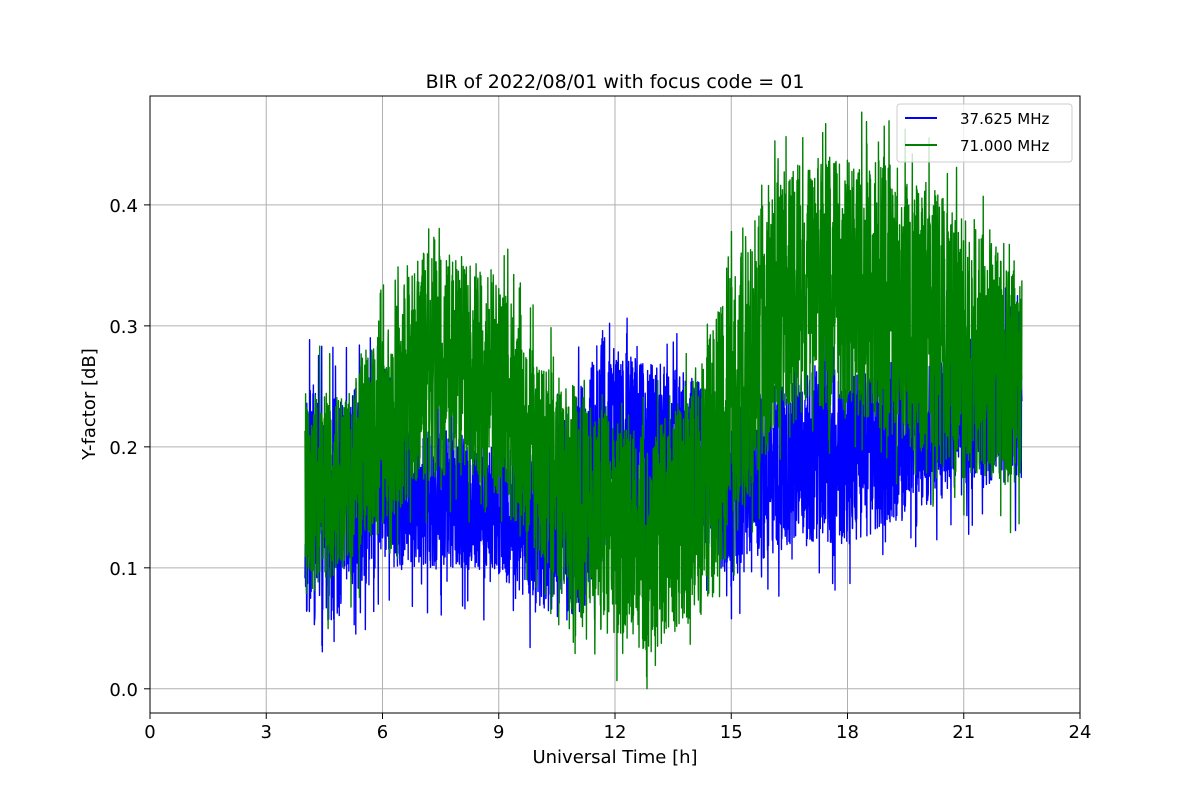 Image resolution: width=1200 pixels, height=800 pixels. I want to click on legend-box, so click(984, 133).